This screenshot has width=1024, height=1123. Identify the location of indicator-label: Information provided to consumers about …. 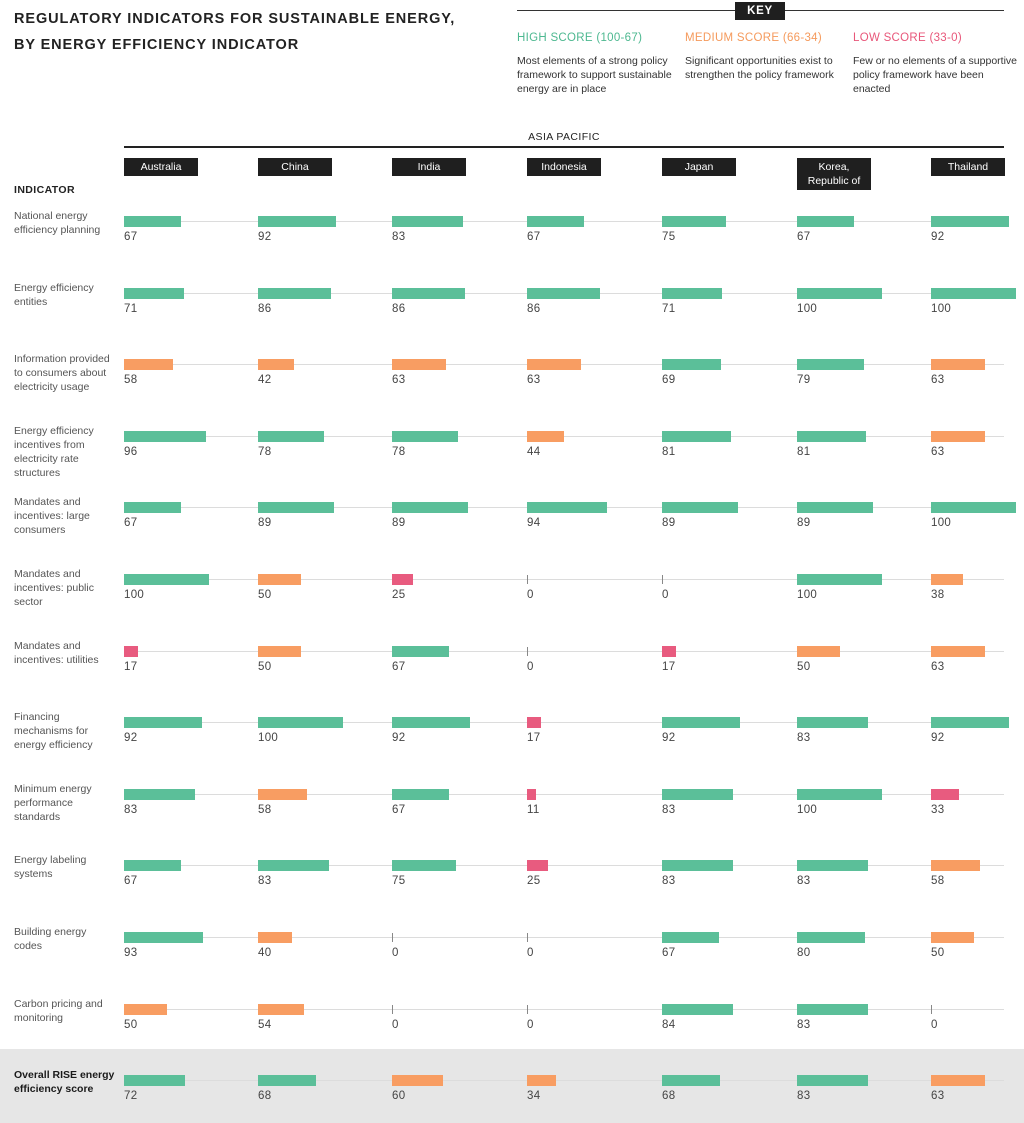
(62, 373).